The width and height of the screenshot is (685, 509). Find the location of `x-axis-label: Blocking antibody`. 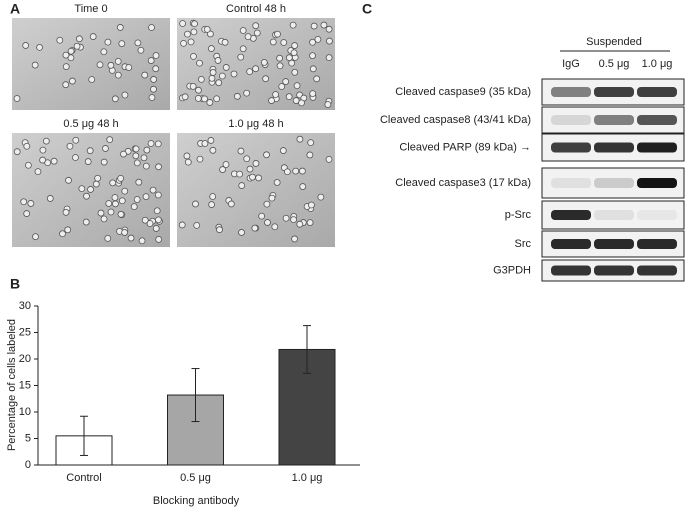

x-axis-label: Blocking antibody is located at coordinates (196, 501).